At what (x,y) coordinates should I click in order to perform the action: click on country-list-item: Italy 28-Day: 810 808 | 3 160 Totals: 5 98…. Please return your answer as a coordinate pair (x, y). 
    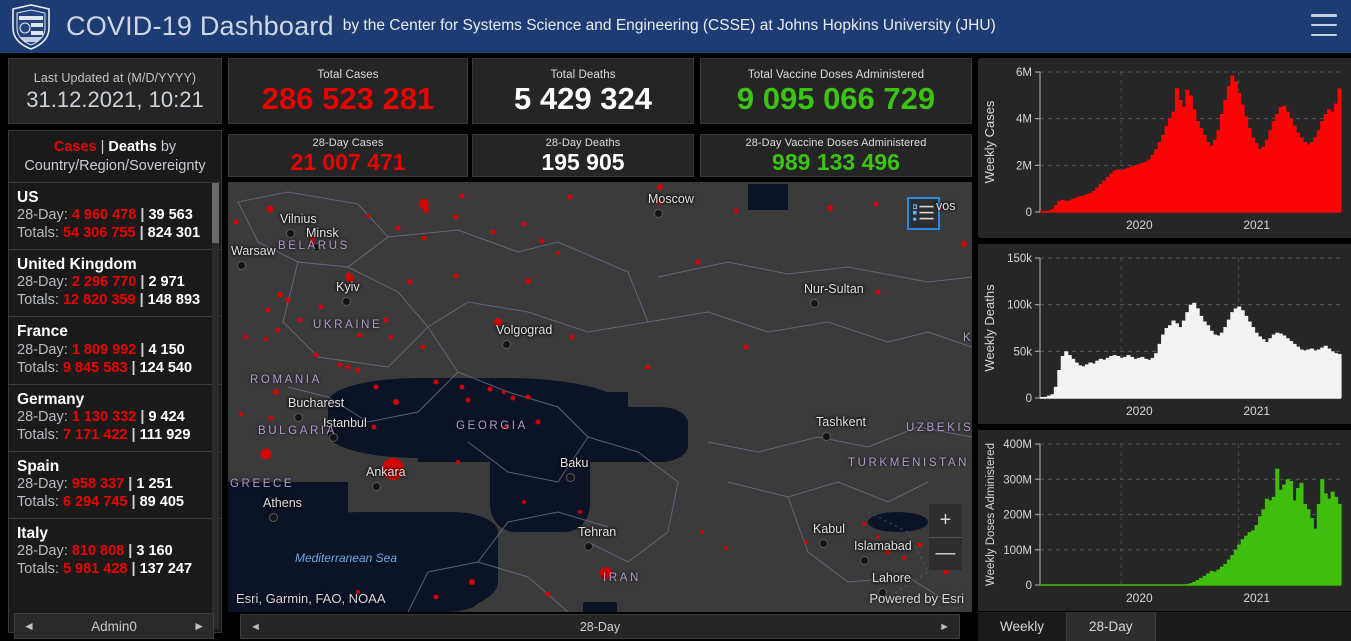
    Looking at the image, I should click on (115, 551).